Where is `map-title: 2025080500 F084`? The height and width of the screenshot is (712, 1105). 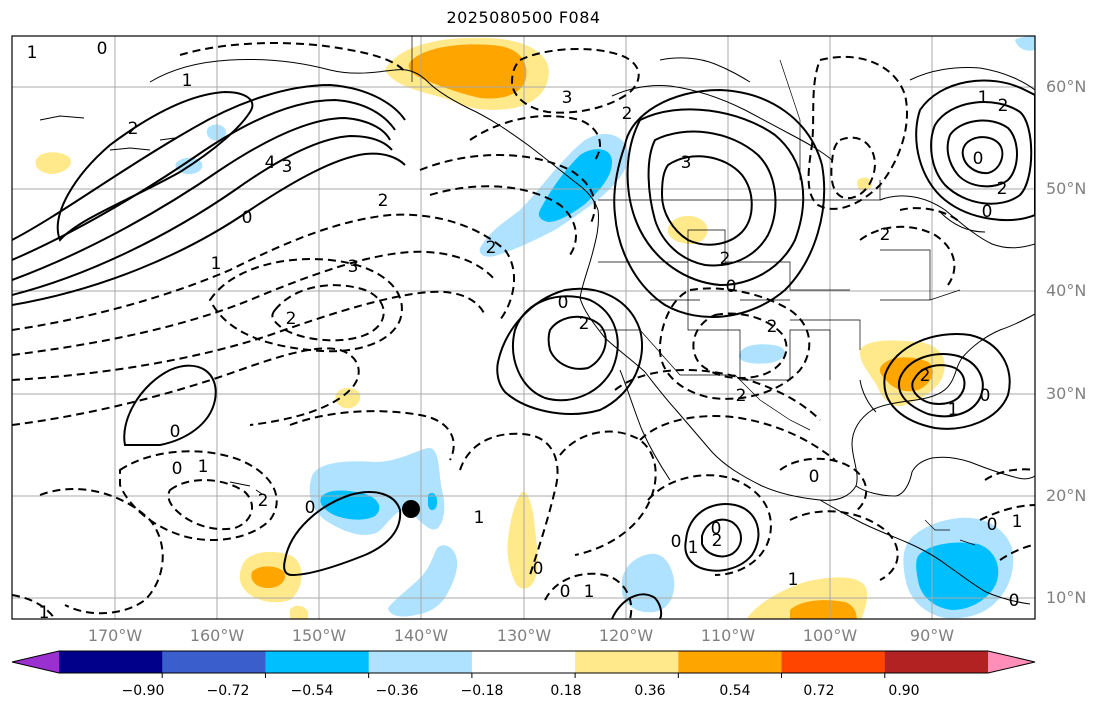 map-title: 2025080500 F084 is located at coordinates (523, 17).